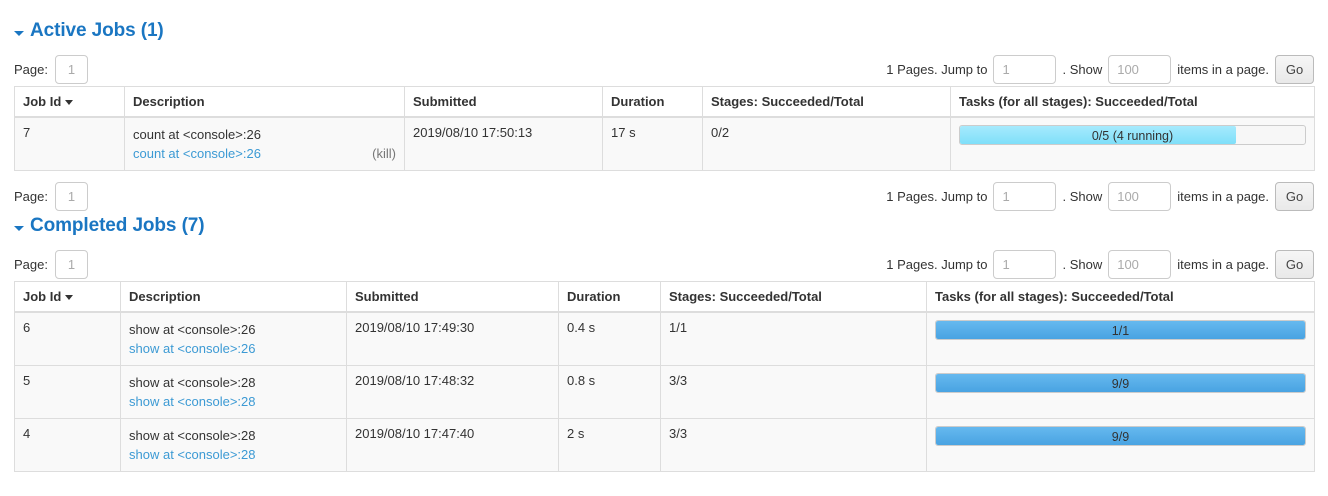 Image resolution: width=1328 pixels, height=496 pixels. I want to click on completed-page-input, so click(71, 264).